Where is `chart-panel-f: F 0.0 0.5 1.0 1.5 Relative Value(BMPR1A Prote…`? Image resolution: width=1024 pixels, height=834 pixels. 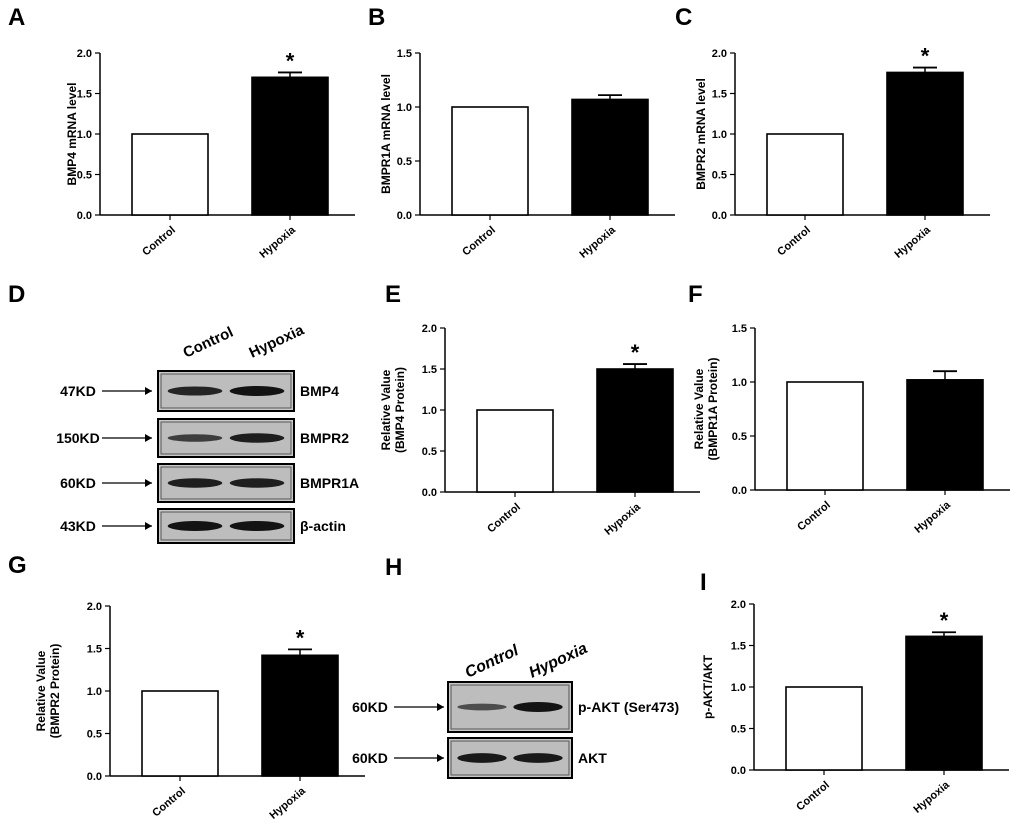
chart-panel-f: F 0.0 0.5 1.0 1.5 Relative Value(BMPR1A Prote… is located at coordinates (849, 408).